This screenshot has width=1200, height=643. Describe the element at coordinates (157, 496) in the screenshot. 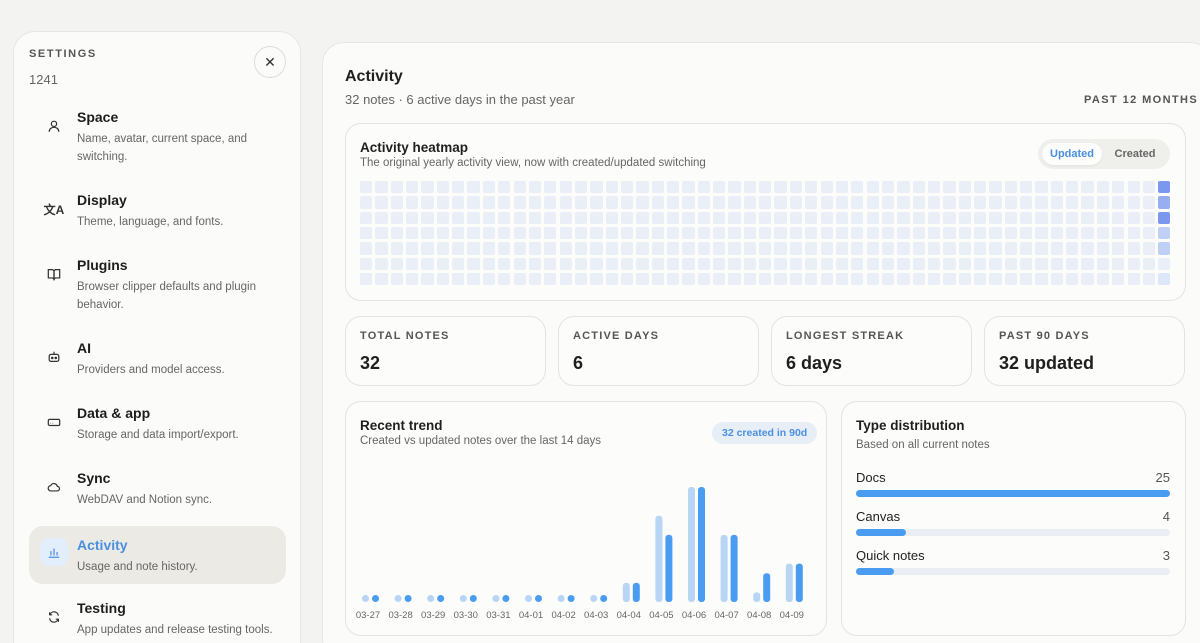

I see `sidebar-item-sync: Sync WebDAV and Notion sync.` at that location.